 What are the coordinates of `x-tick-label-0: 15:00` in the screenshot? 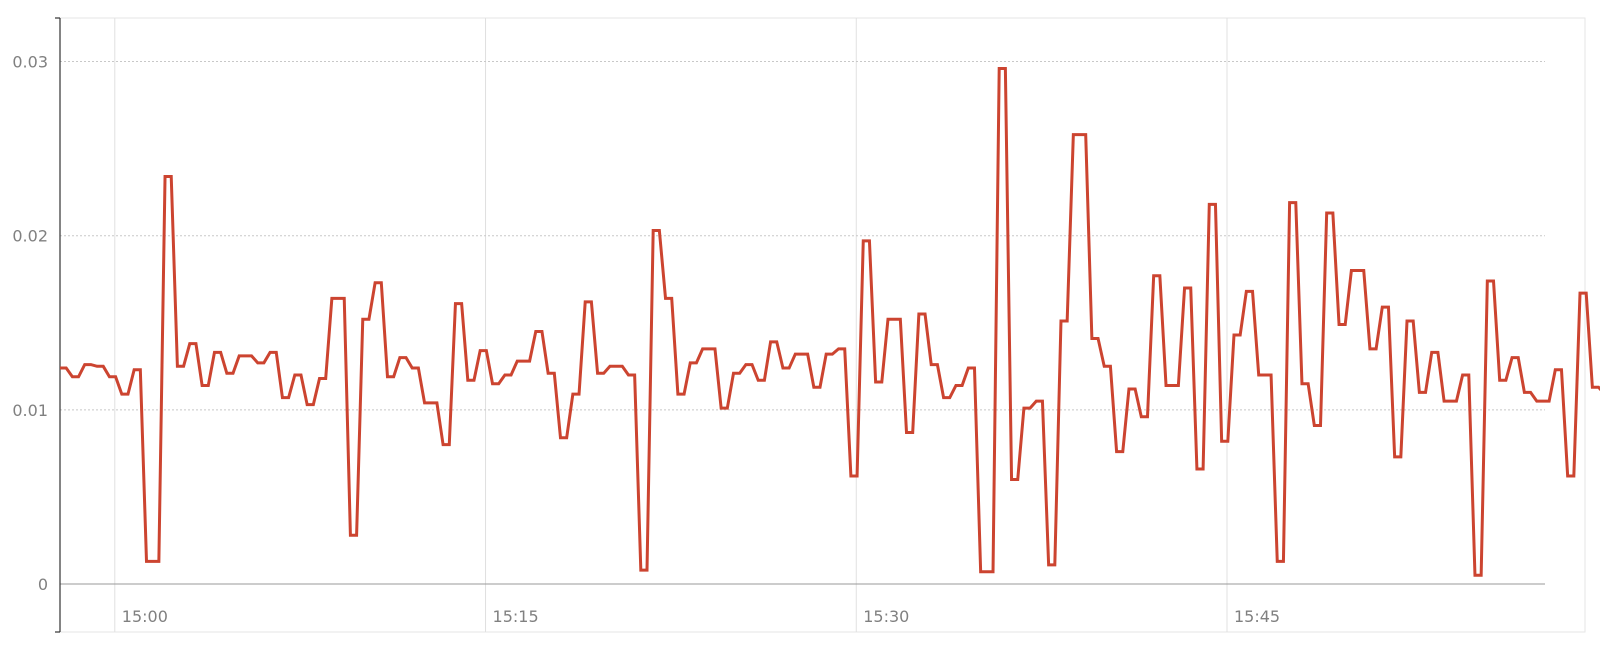 It's located at (145, 616).